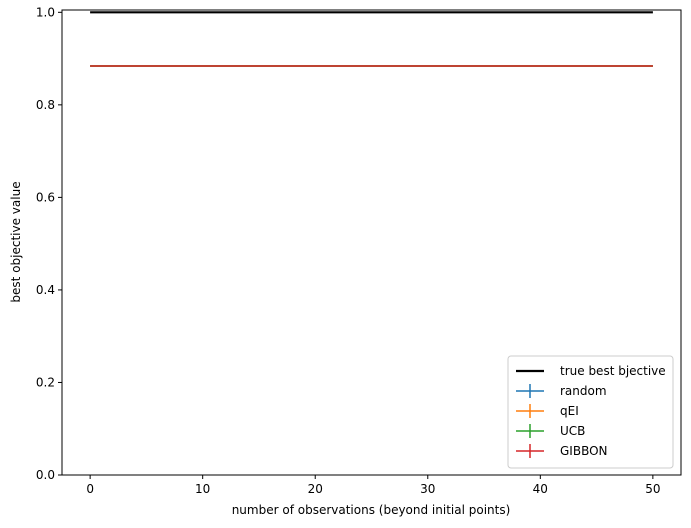 This screenshot has width=691, height=528. I want to click on legend-box, so click(590, 412).